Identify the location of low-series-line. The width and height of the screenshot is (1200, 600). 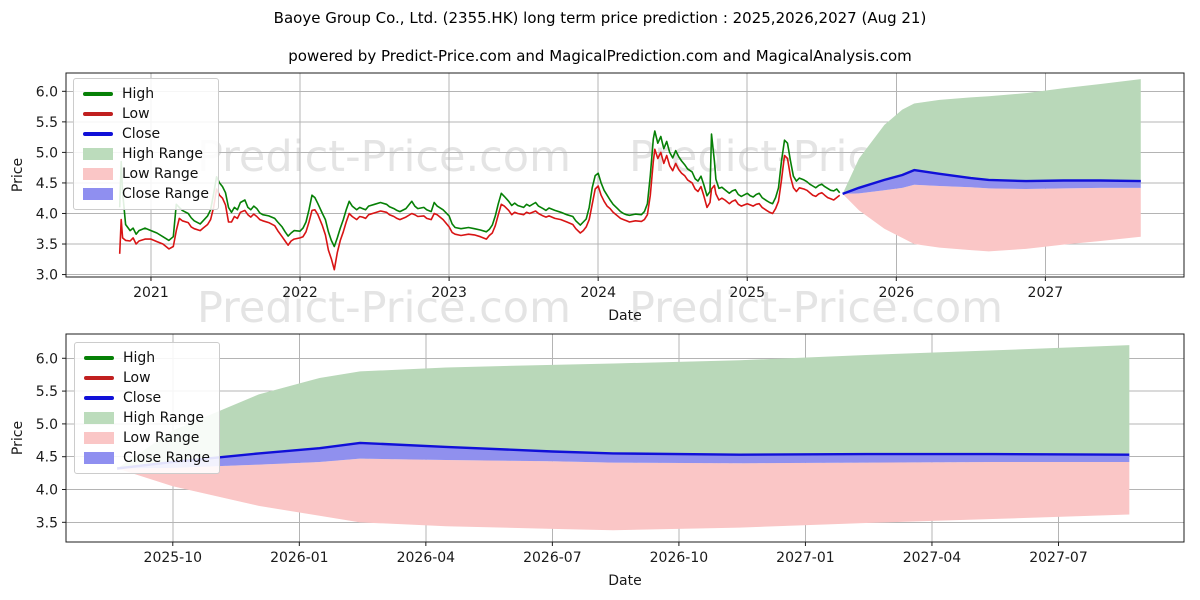
(479, 209).